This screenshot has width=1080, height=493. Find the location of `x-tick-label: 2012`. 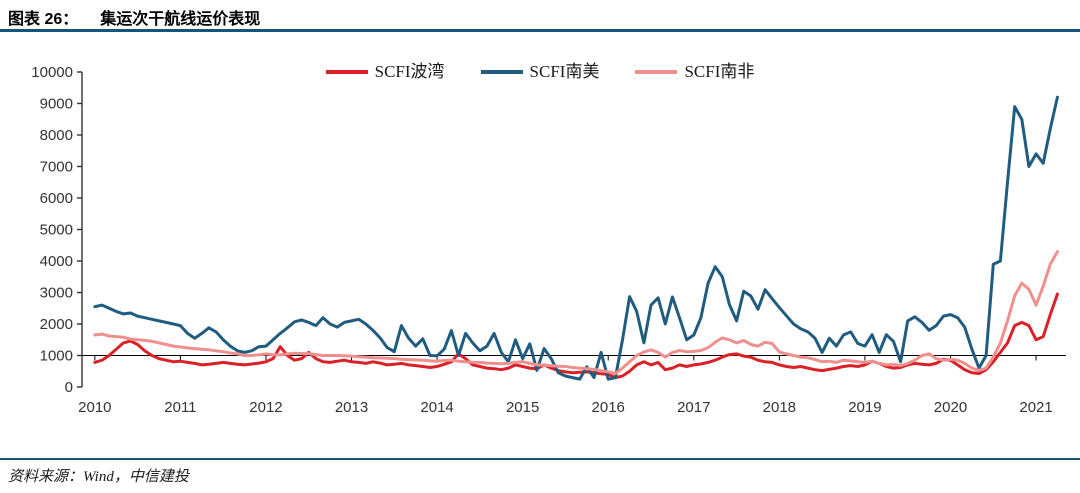

x-tick-label: 2012 is located at coordinates (265, 407).